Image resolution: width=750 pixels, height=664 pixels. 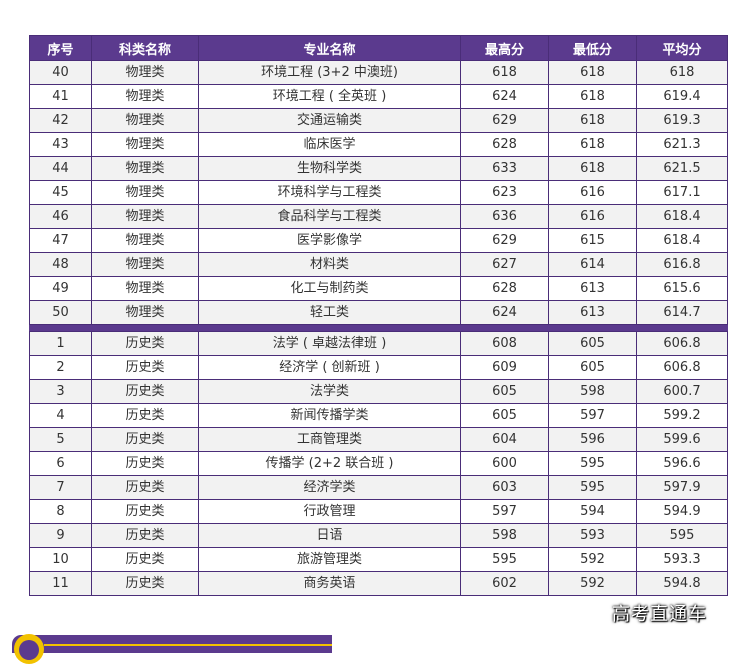 What do you see at coordinates (60, 48) in the screenshot?
I see `header-index: 序号` at bounding box center [60, 48].